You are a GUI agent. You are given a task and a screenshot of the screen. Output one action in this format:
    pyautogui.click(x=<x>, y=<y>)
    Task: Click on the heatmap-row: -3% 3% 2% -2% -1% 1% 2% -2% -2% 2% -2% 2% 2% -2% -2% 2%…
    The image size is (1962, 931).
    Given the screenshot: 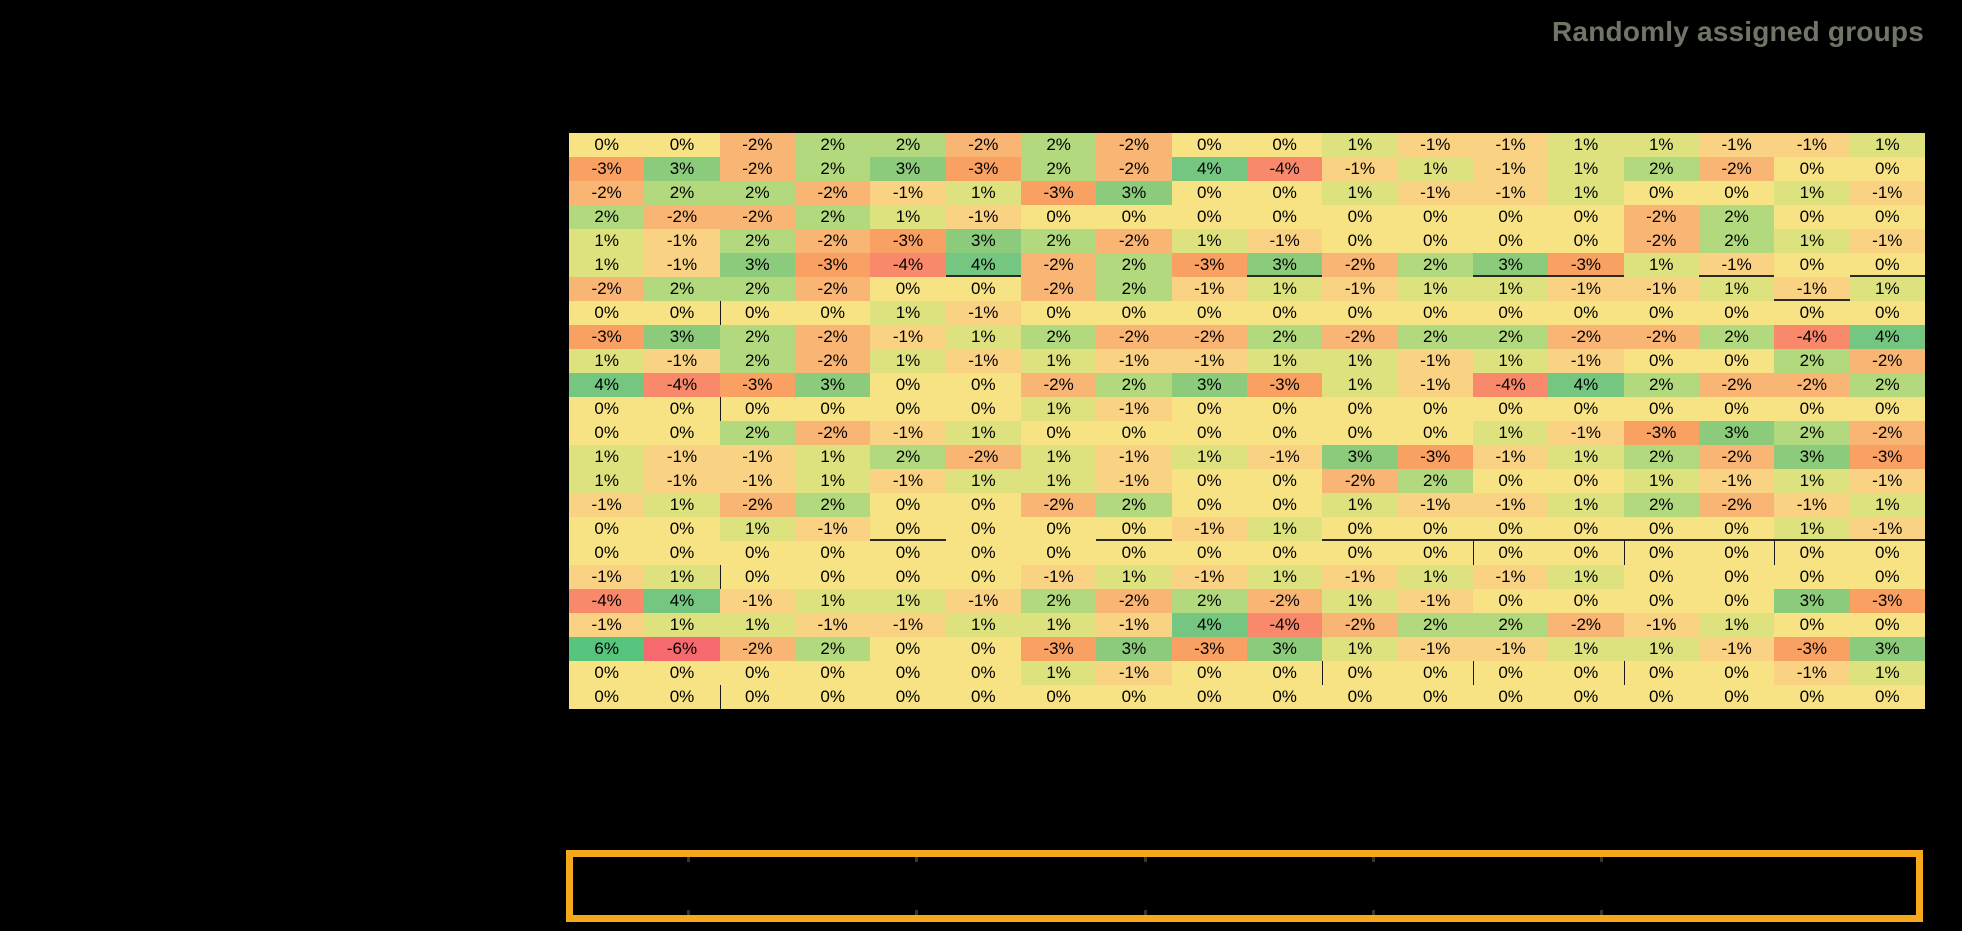 What is the action you would take?
    pyautogui.click(x=1247, y=337)
    